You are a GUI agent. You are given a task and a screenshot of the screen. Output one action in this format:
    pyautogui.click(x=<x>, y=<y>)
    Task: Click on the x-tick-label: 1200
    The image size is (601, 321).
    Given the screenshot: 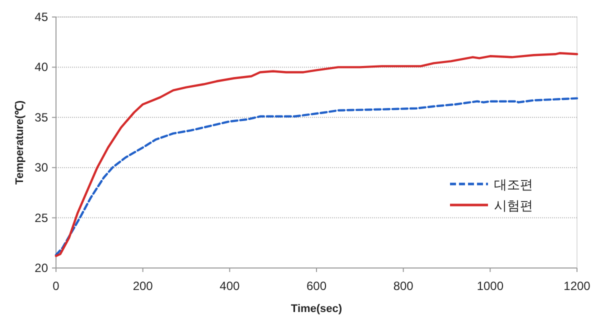 What is the action you would take?
    pyautogui.click(x=577, y=286)
    